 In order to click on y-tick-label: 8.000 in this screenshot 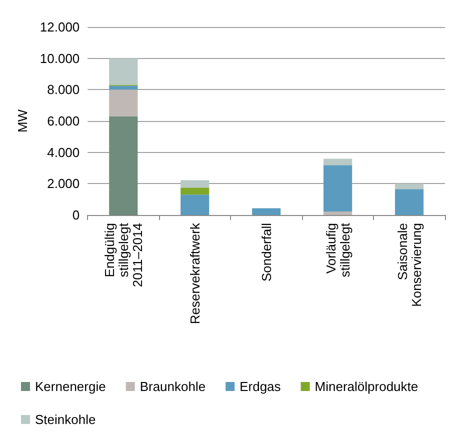, I will do `click(63, 90)`.